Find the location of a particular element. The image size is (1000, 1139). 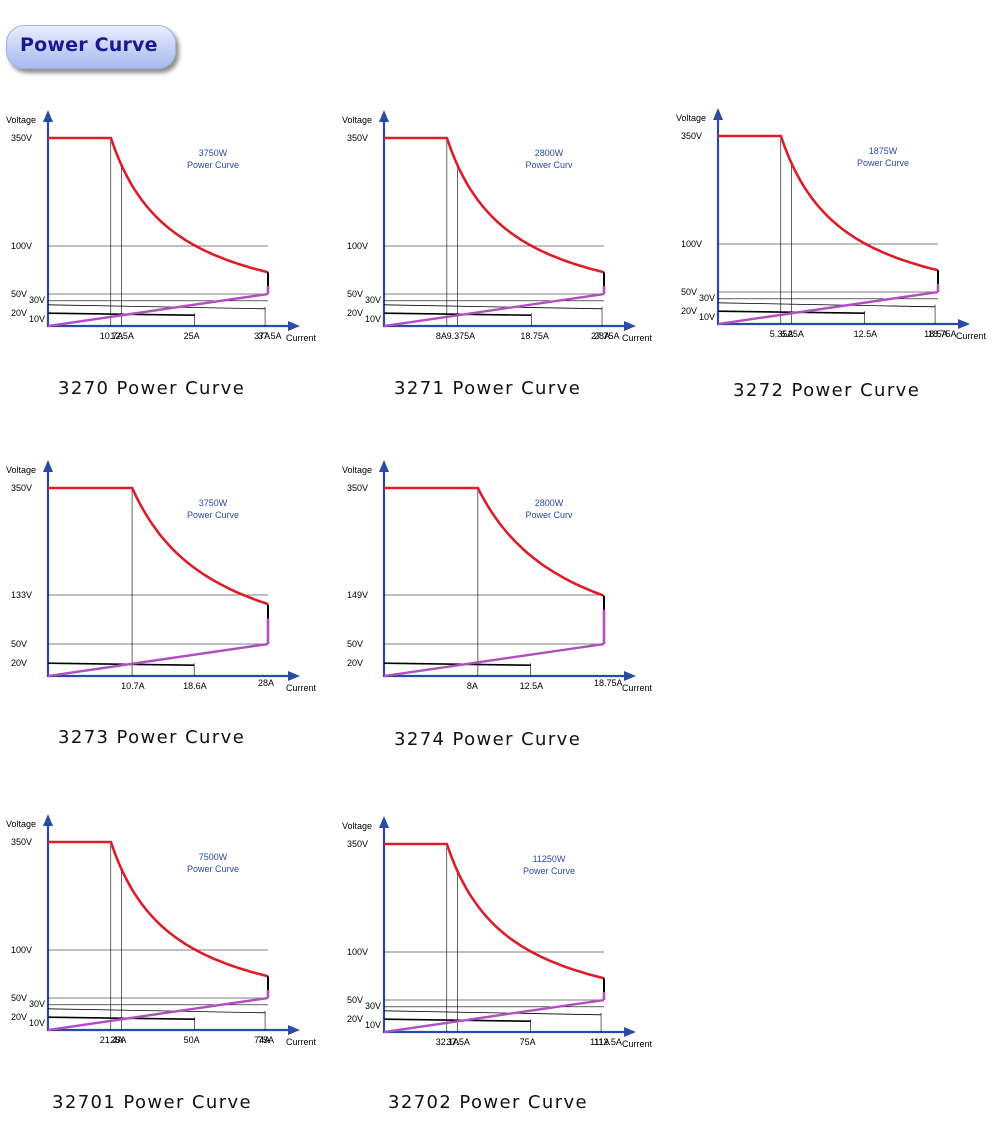

x-tick-label-3: 18.5A is located at coordinates (936, 334).